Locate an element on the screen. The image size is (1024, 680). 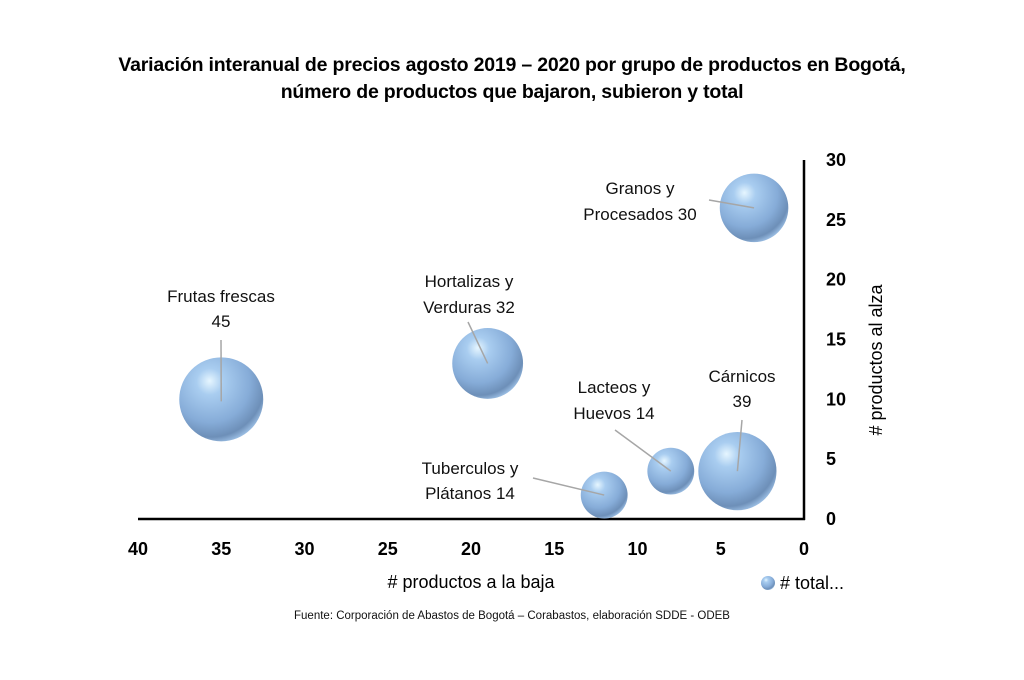
y-tick-label: 5 is located at coordinates (831, 459).